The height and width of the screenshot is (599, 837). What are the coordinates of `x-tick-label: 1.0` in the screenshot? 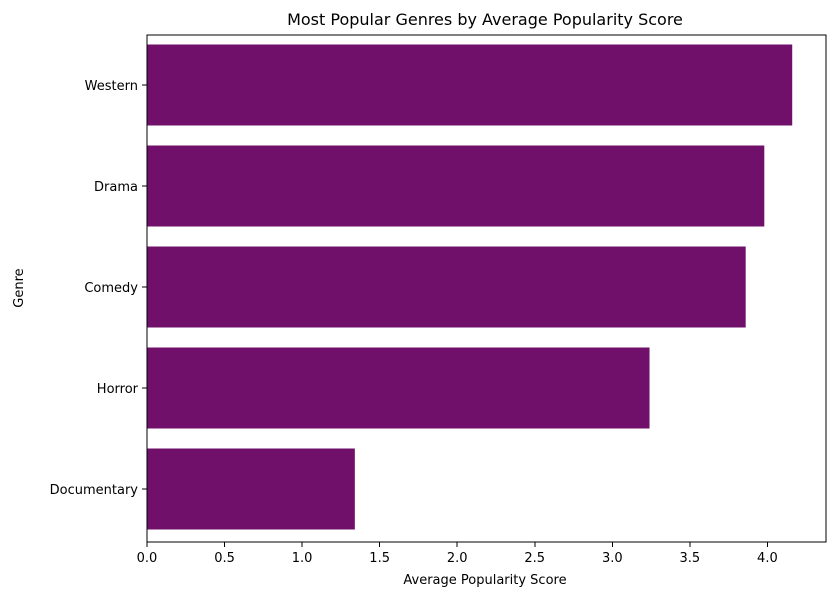 It's located at (302, 558).